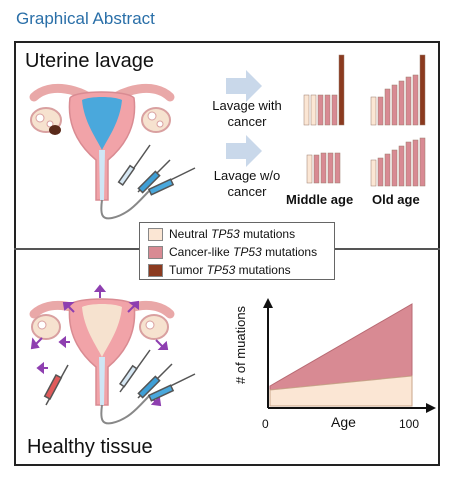  What do you see at coordinates (244, 86) in the screenshot?
I see `arrow-with-cancer` at bounding box center [244, 86].